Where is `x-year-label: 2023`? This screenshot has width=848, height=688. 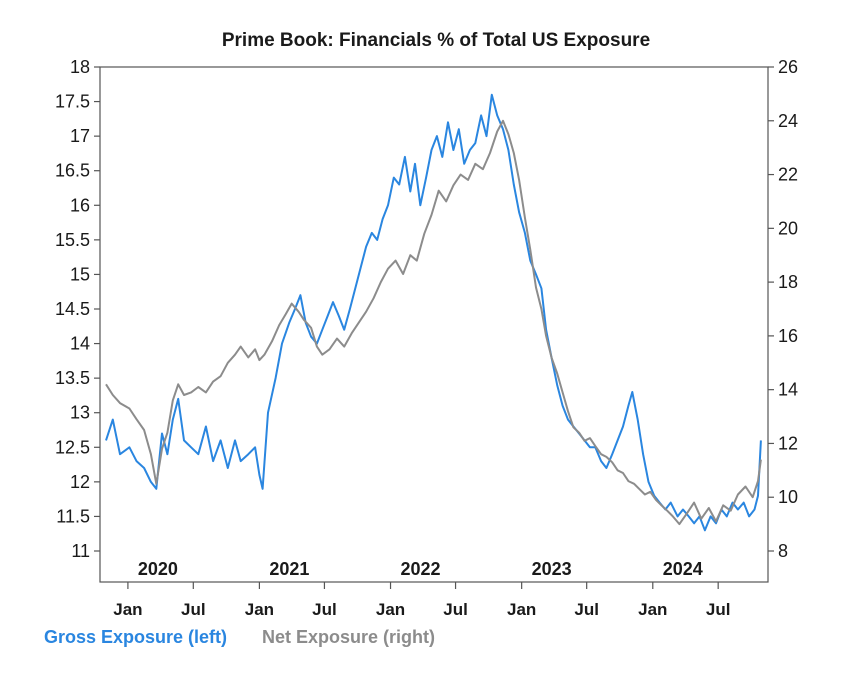
x-year-label: 2023 is located at coordinates (552, 569).